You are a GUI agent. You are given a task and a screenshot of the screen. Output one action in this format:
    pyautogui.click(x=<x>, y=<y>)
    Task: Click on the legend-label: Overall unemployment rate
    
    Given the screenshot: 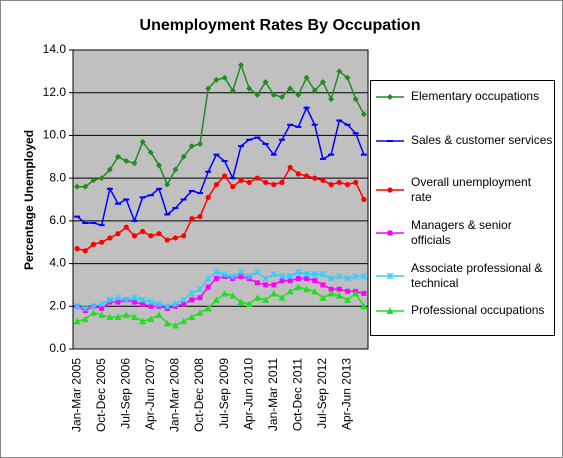 What is the action you would take?
    pyautogui.click(x=471, y=189)
    